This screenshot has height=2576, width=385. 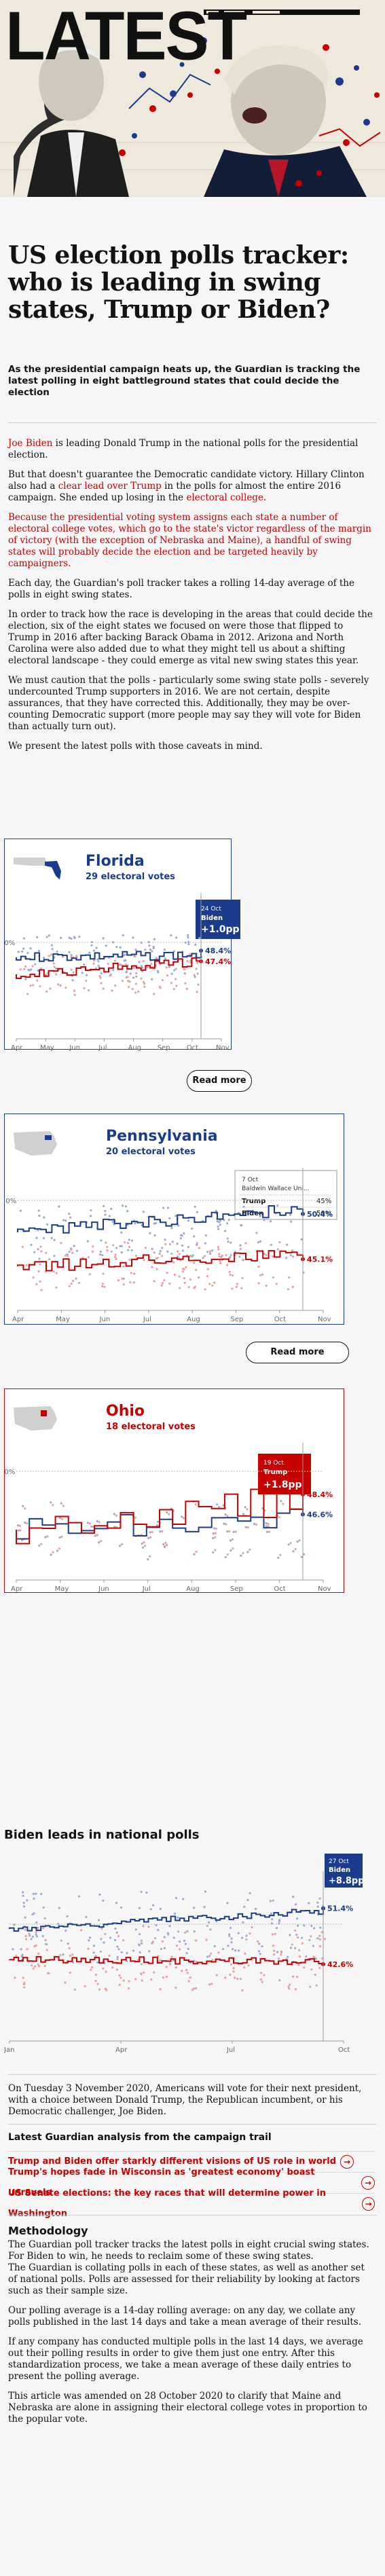 What do you see at coordinates (160, 1219) in the screenshot?
I see `dem-series-line` at bounding box center [160, 1219].